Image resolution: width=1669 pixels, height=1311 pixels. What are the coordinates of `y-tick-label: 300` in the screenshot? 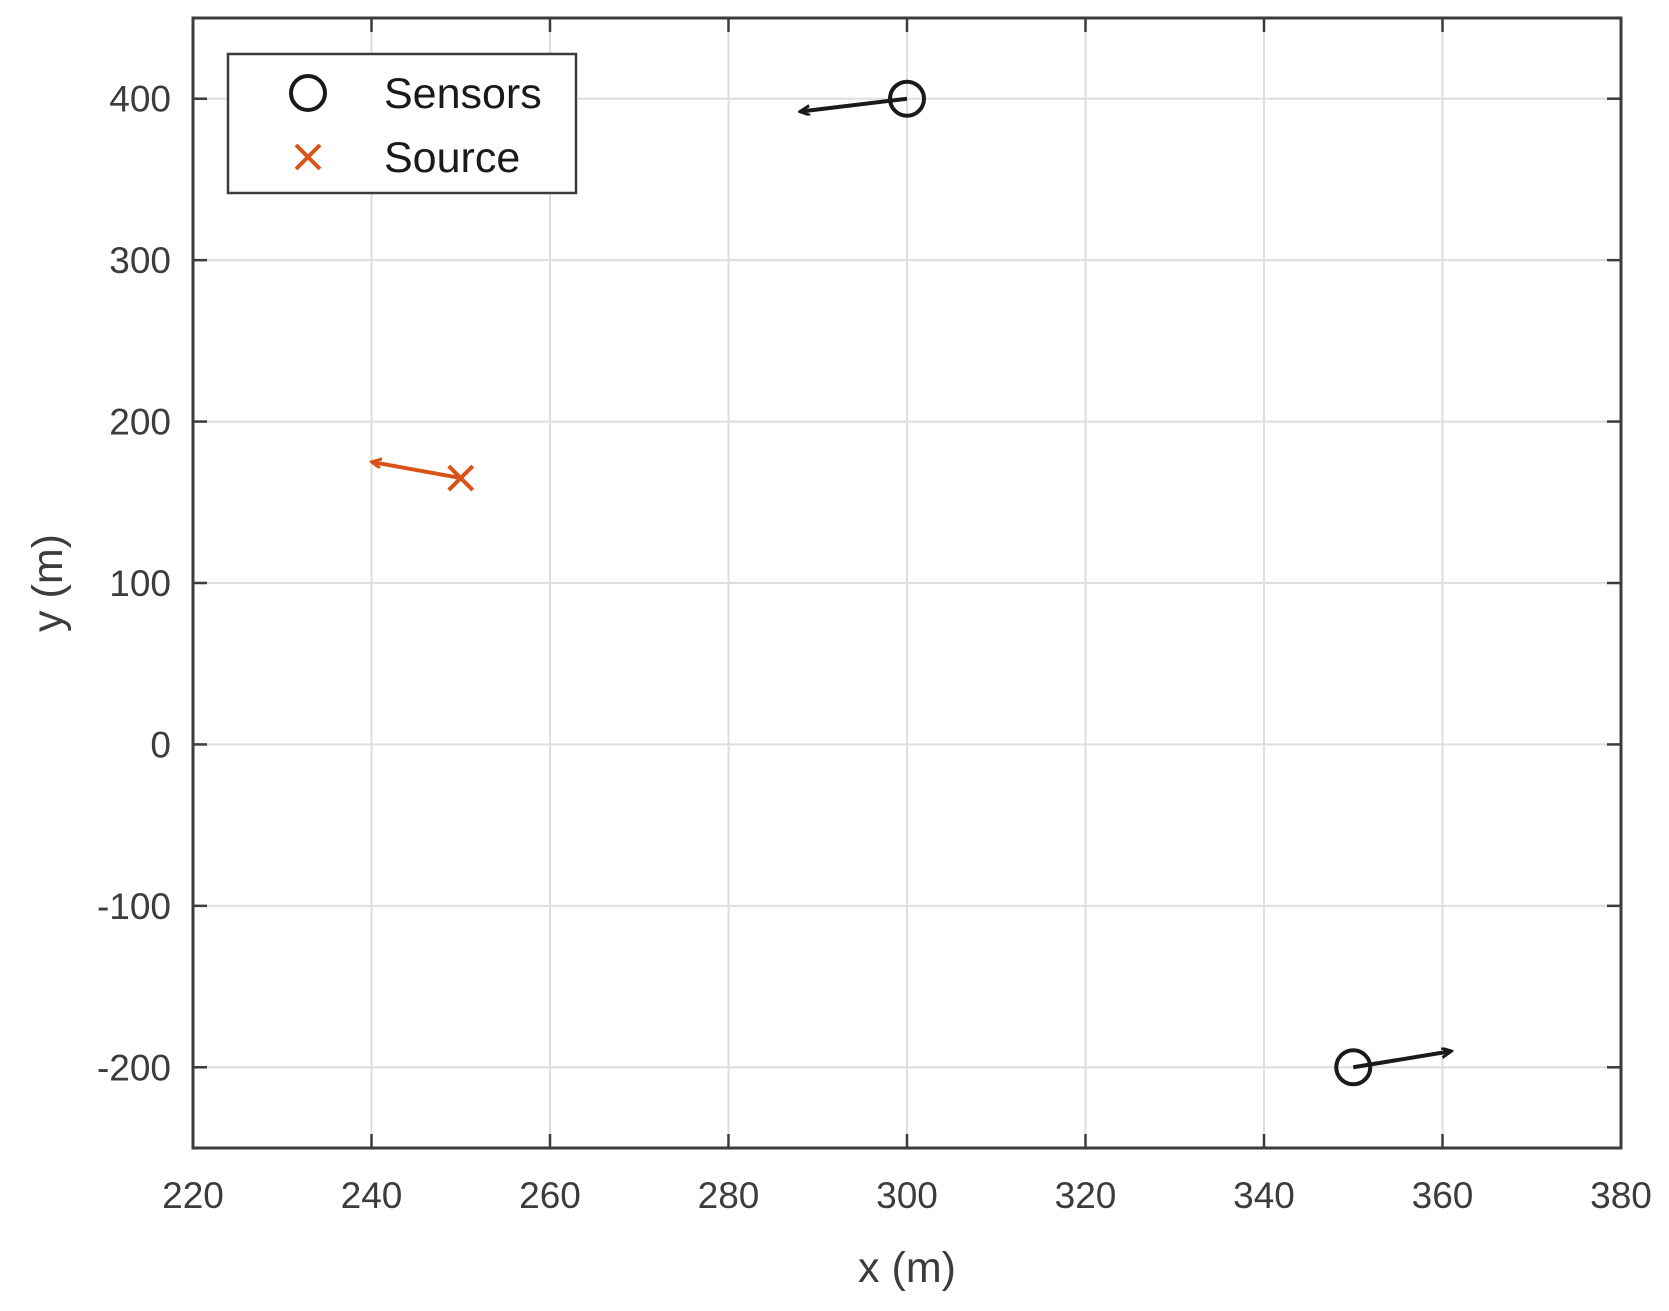 It's located at (140, 260).